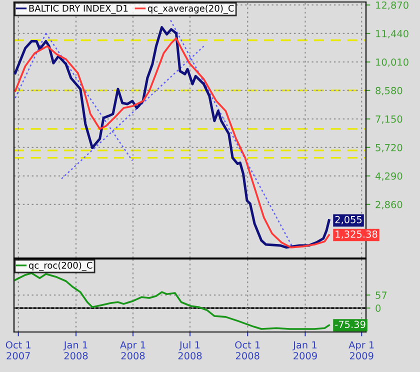 The image size is (420, 372). I want to click on y-tick-label: 8,580, so click(389, 91).